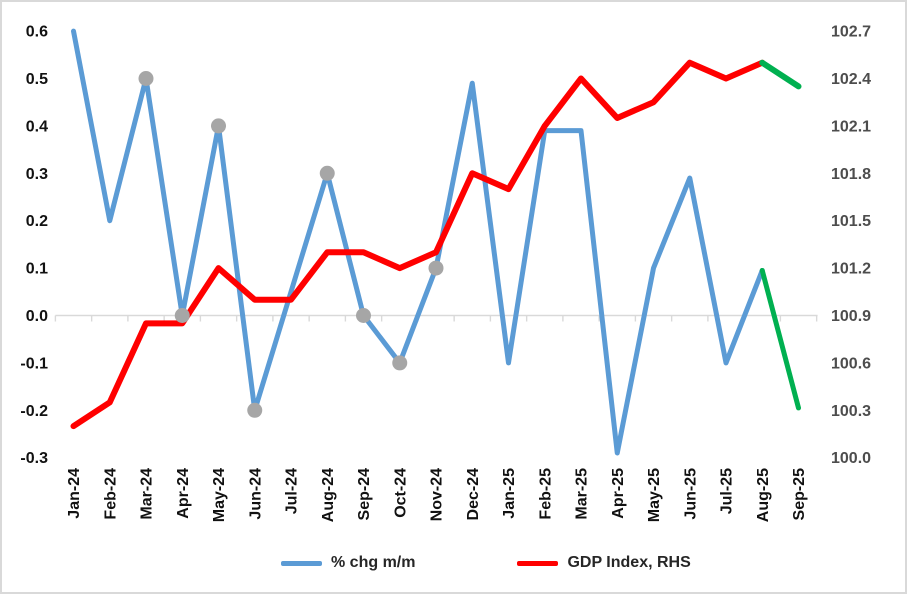 The image size is (907, 594). Describe the element at coordinates (373, 562) in the screenshot. I see `legend-label-pct-chg: % chg m/m` at that location.